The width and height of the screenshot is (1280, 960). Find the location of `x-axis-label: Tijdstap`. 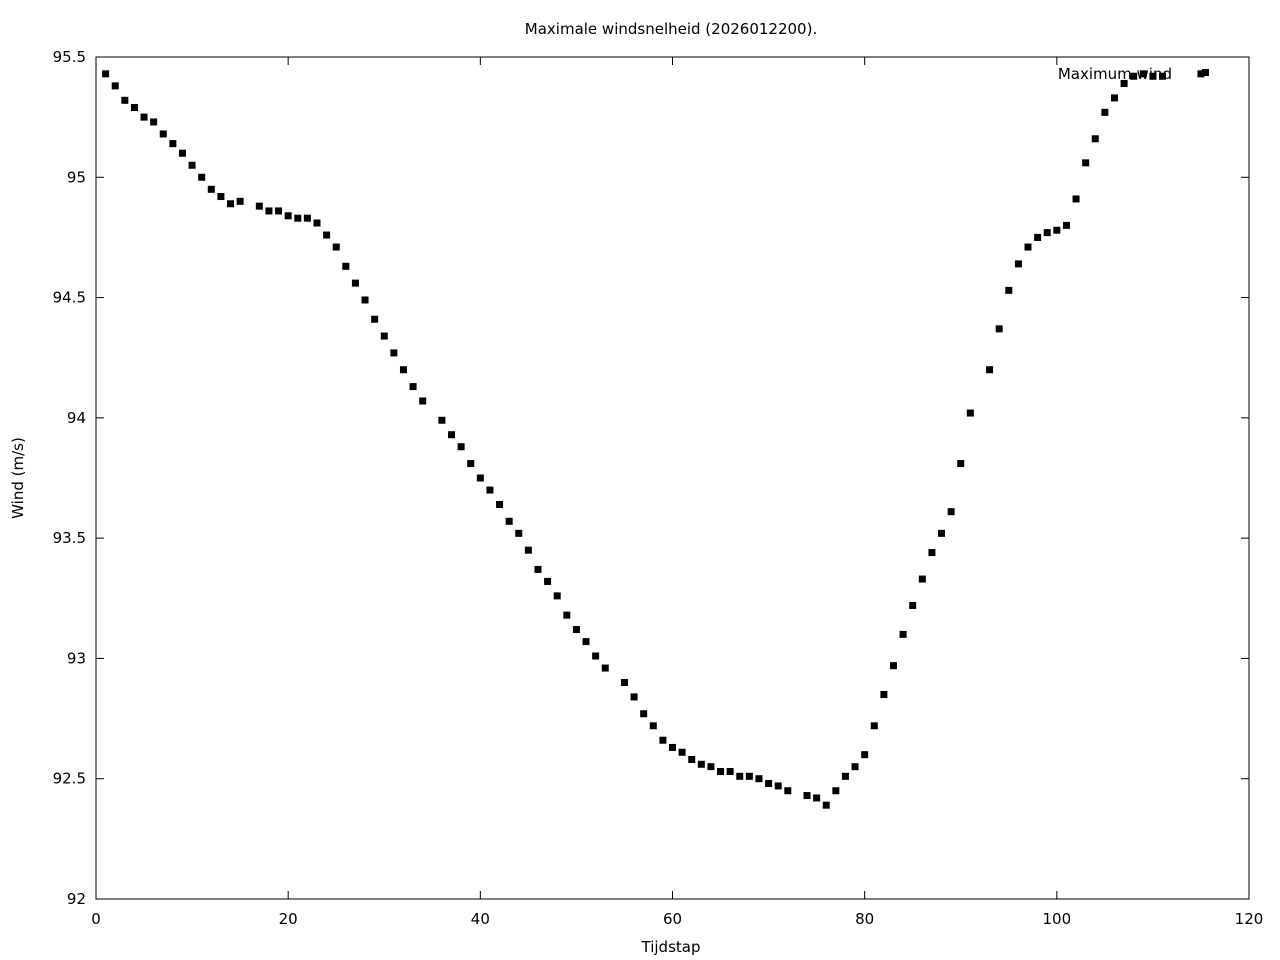

x-axis-label: Tijdstap is located at coordinates (671, 947).